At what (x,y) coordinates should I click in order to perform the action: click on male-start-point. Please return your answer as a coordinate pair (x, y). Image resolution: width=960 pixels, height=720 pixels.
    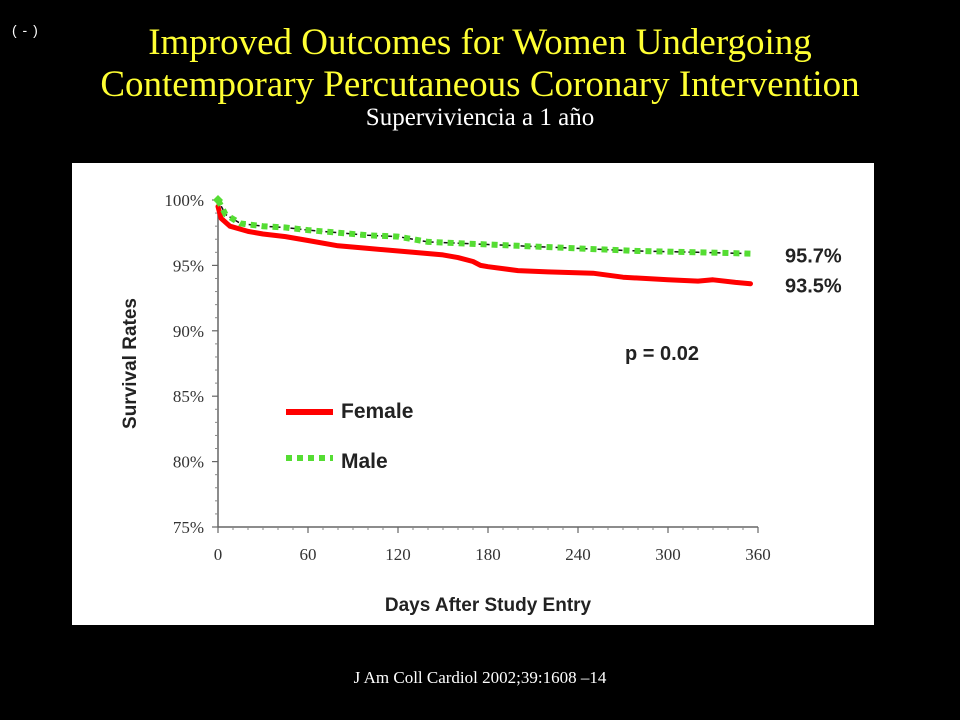
    Looking at the image, I should click on (218, 200).